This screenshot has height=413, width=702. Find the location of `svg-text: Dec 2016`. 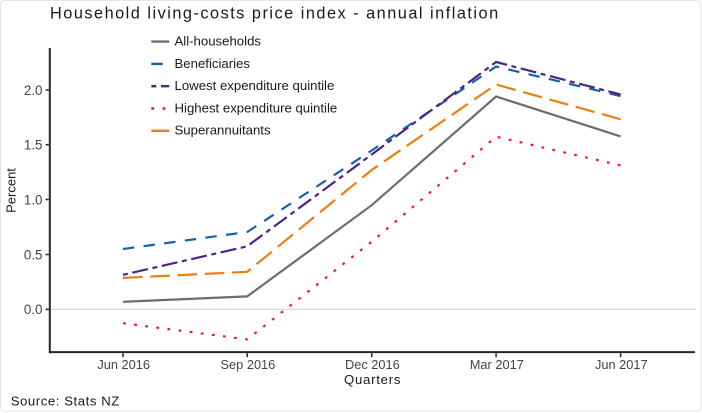

svg-text: Dec 2016 is located at coordinates (372, 364).